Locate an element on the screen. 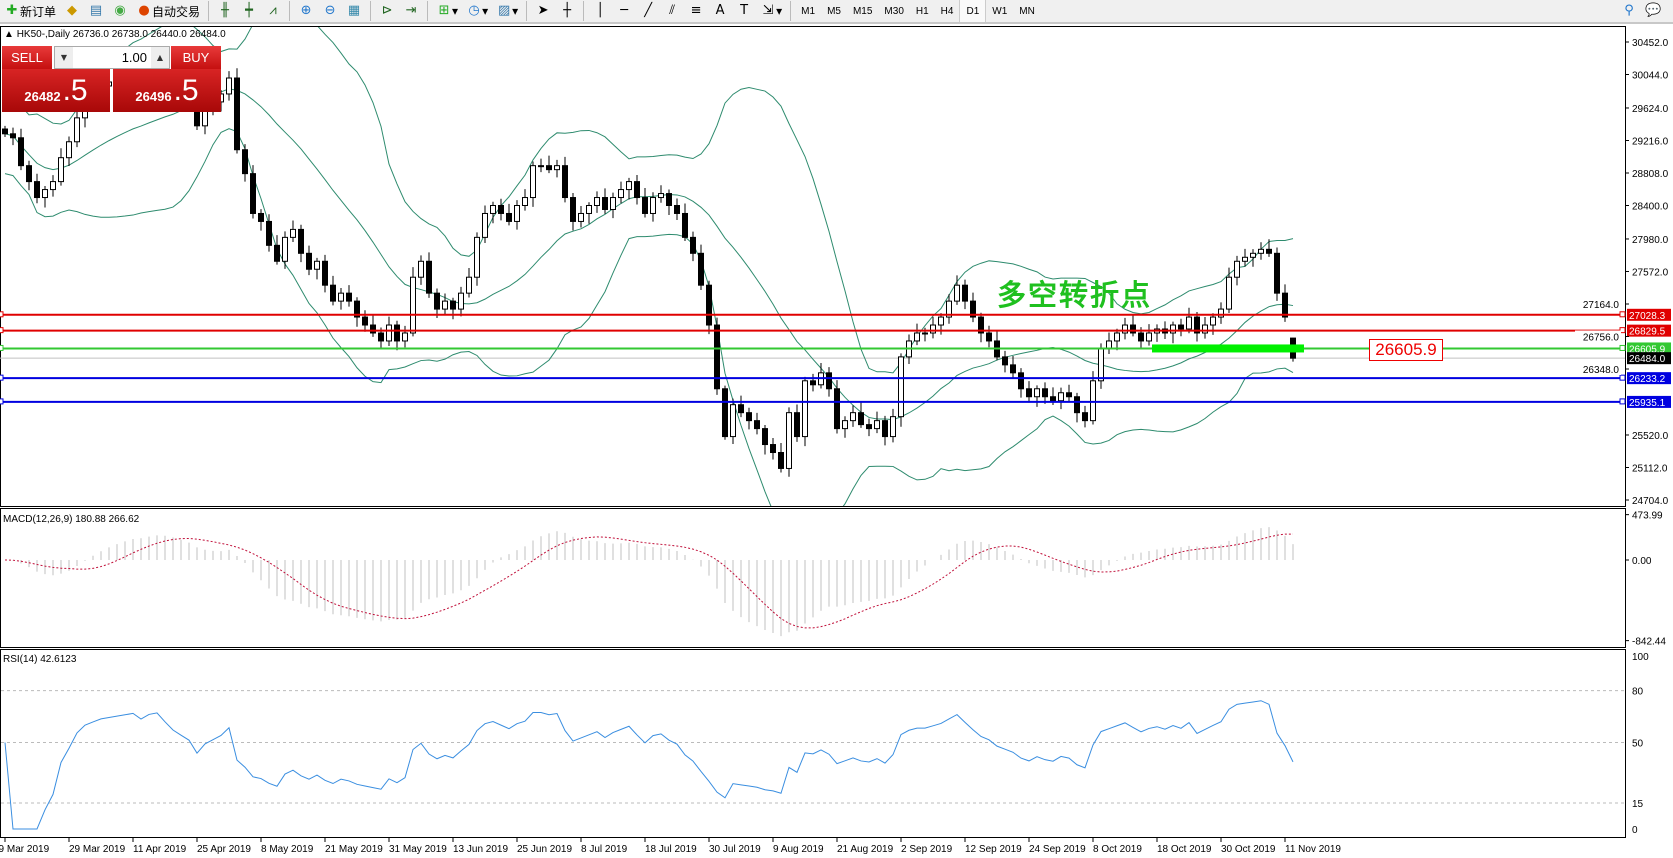 The height and width of the screenshot is (858, 1673). timeframe-h1: H1 is located at coordinates (922, 11).